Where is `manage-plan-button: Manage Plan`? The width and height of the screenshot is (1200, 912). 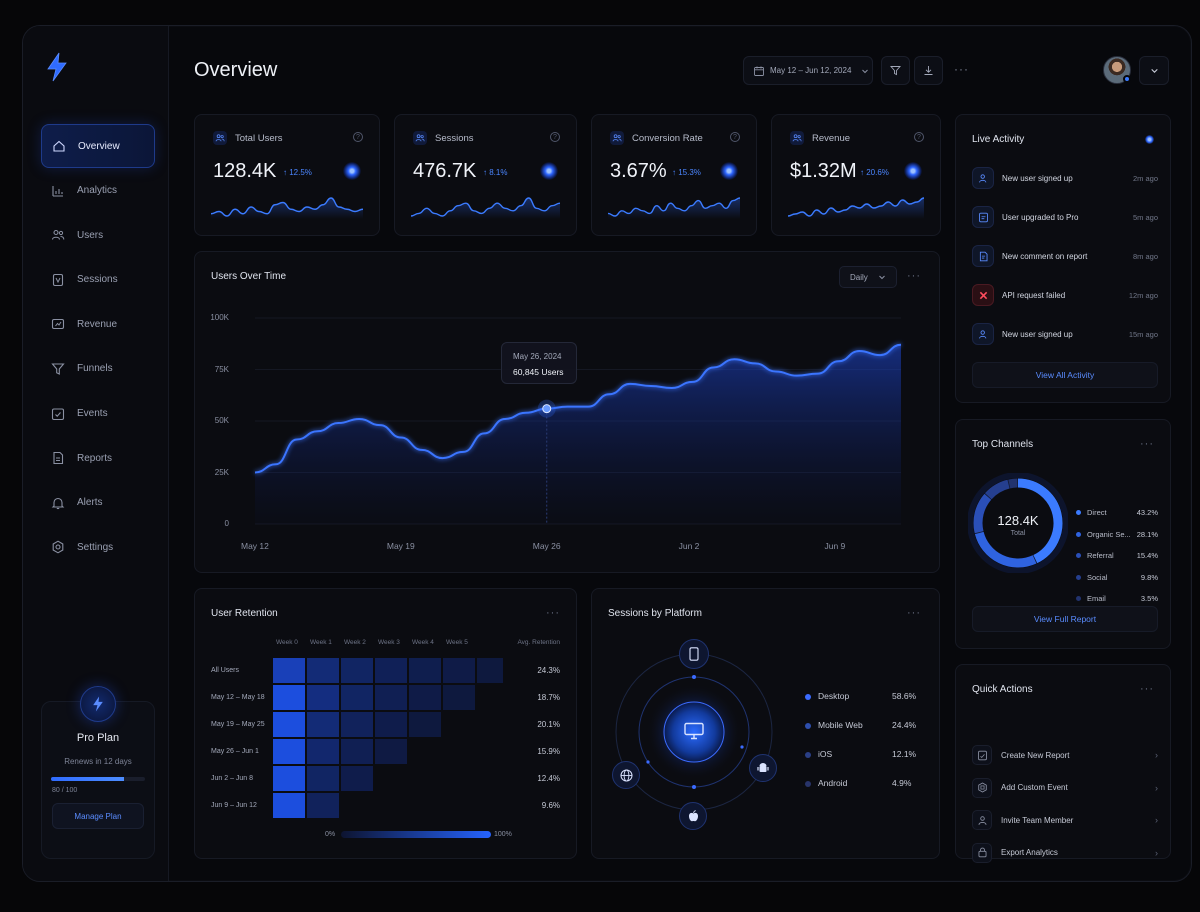 manage-plan-button: Manage Plan is located at coordinates (98, 816).